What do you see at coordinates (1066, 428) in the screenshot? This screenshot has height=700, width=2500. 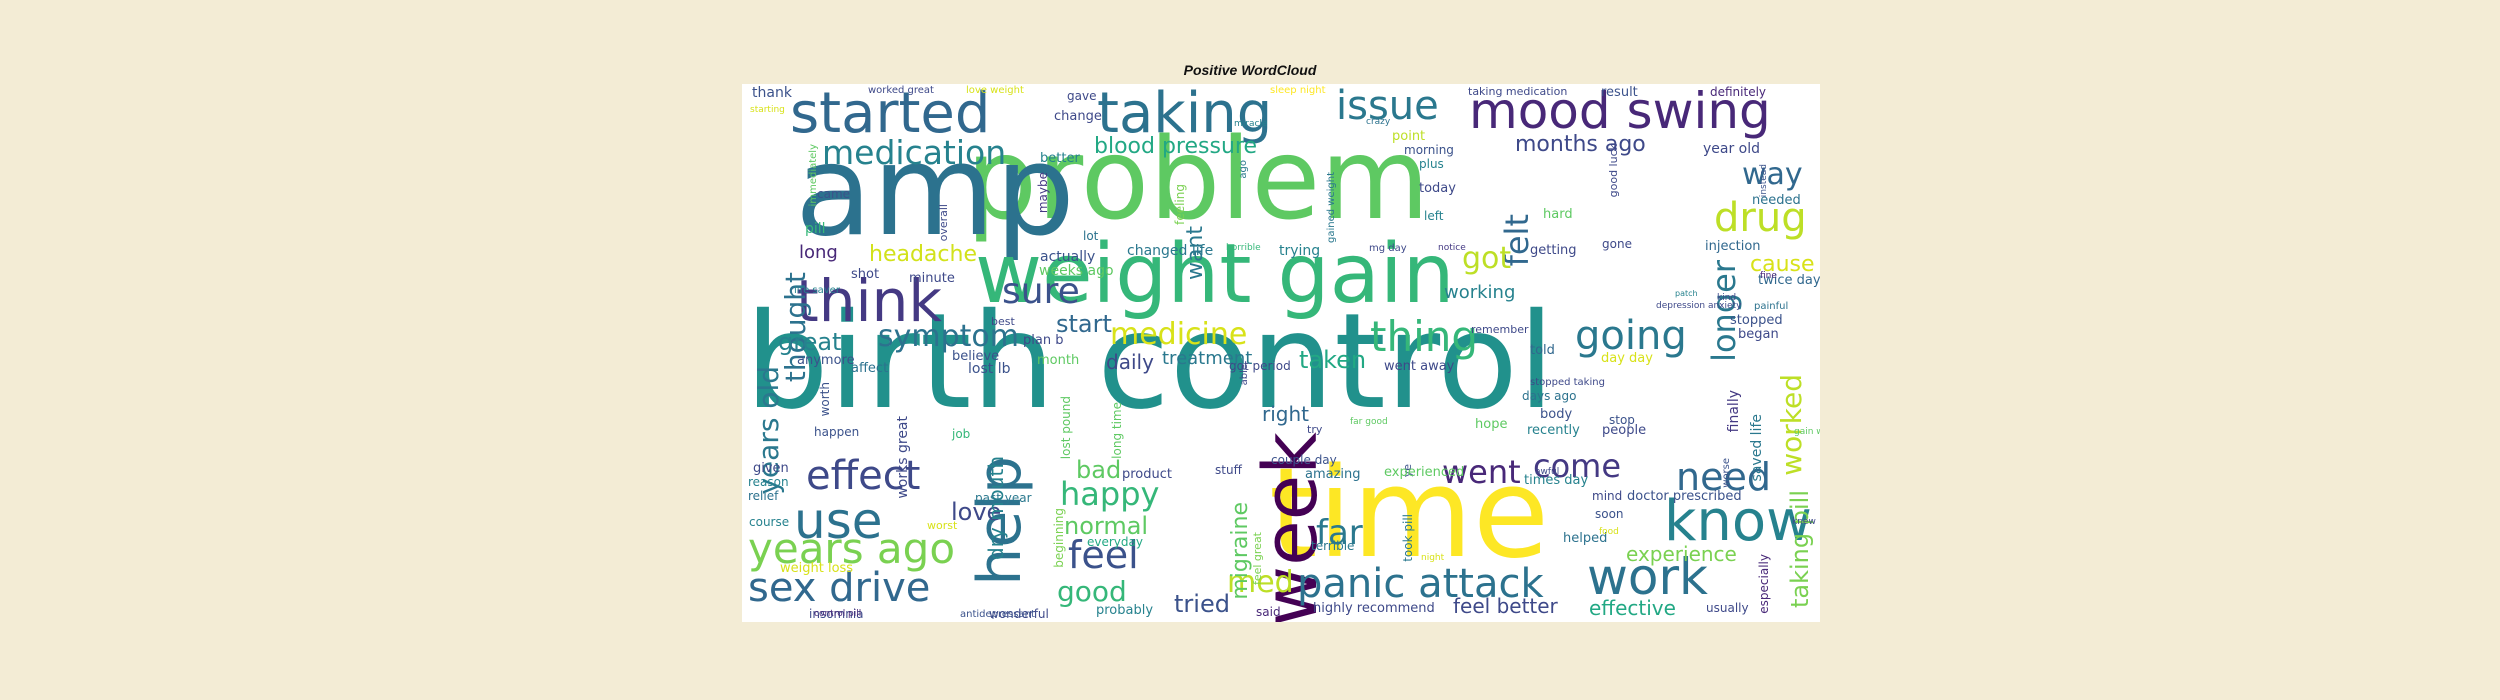 I see `cloud-word: lost pound` at bounding box center [1066, 428].